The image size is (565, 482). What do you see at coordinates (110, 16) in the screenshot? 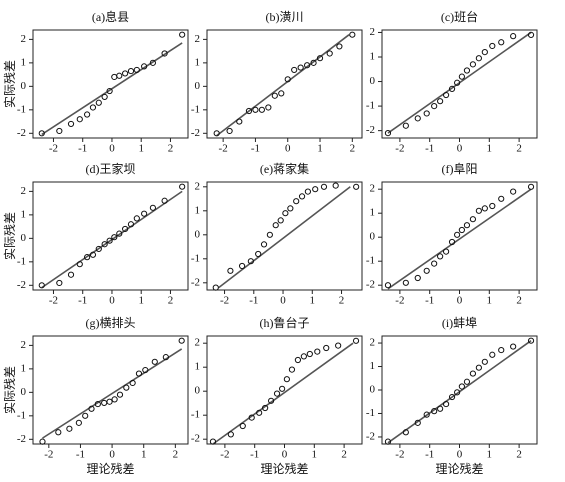
I see `panel-title: (a)息县` at bounding box center [110, 16].